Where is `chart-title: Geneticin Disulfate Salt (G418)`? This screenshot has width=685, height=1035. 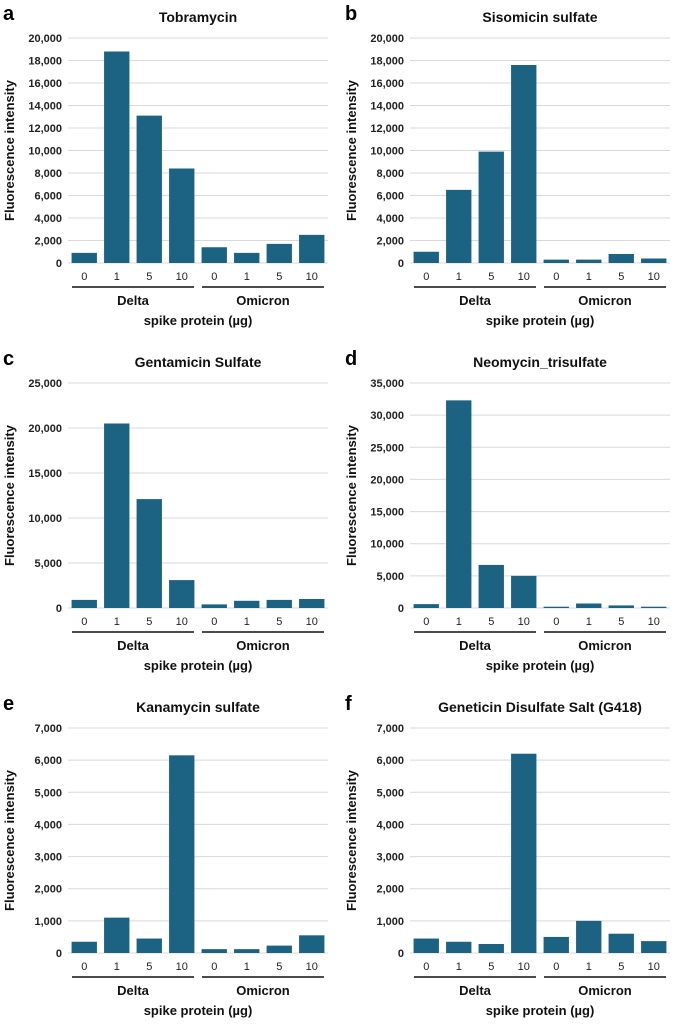
chart-title: Geneticin Disulfate Salt (G418) is located at coordinates (540, 707).